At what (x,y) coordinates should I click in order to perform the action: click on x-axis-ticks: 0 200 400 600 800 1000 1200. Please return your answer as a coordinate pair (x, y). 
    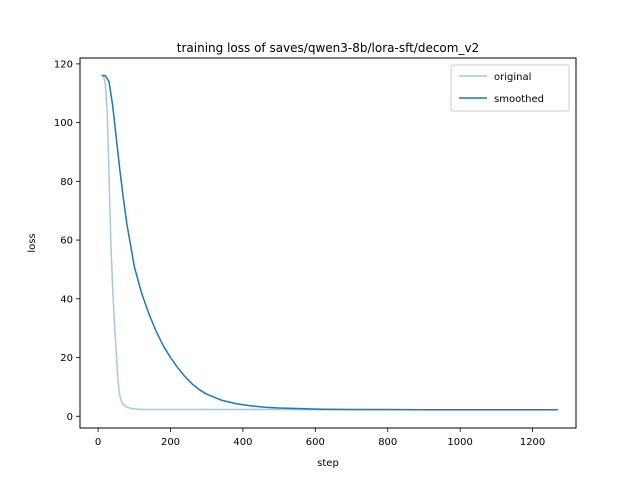
    Looking at the image, I should click on (320, 438).